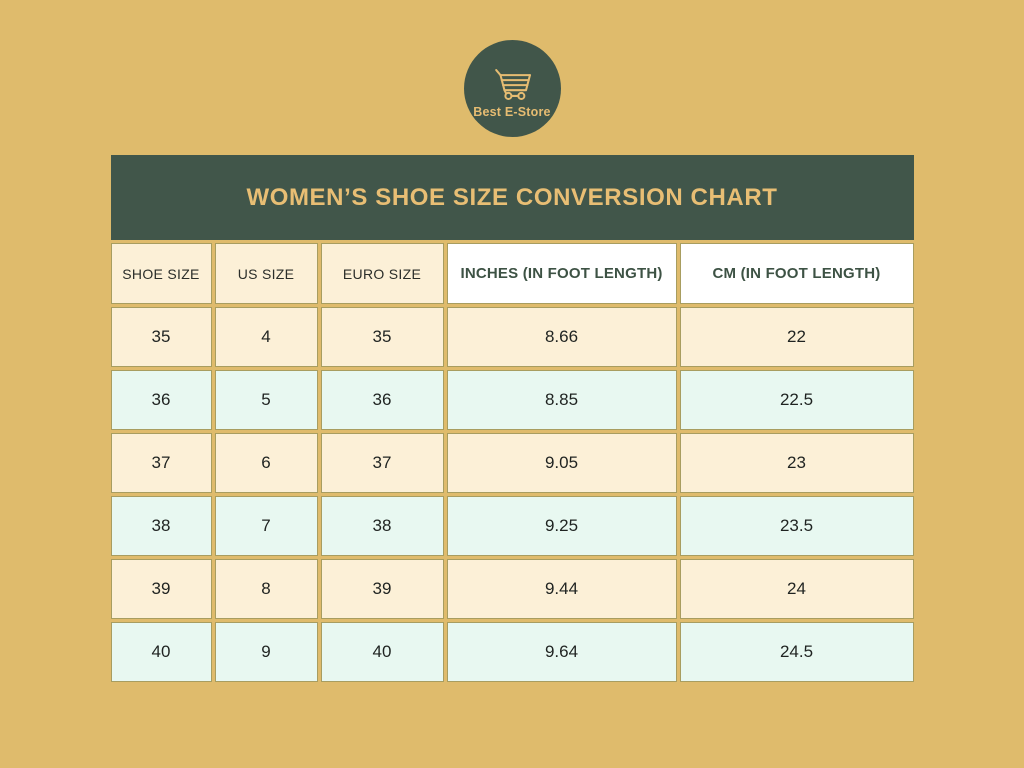 Image resolution: width=1024 pixels, height=768 pixels. Describe the element at coordinates (512, 112) in the screenshot. I see `logo-text: Best E-Store` at that location.